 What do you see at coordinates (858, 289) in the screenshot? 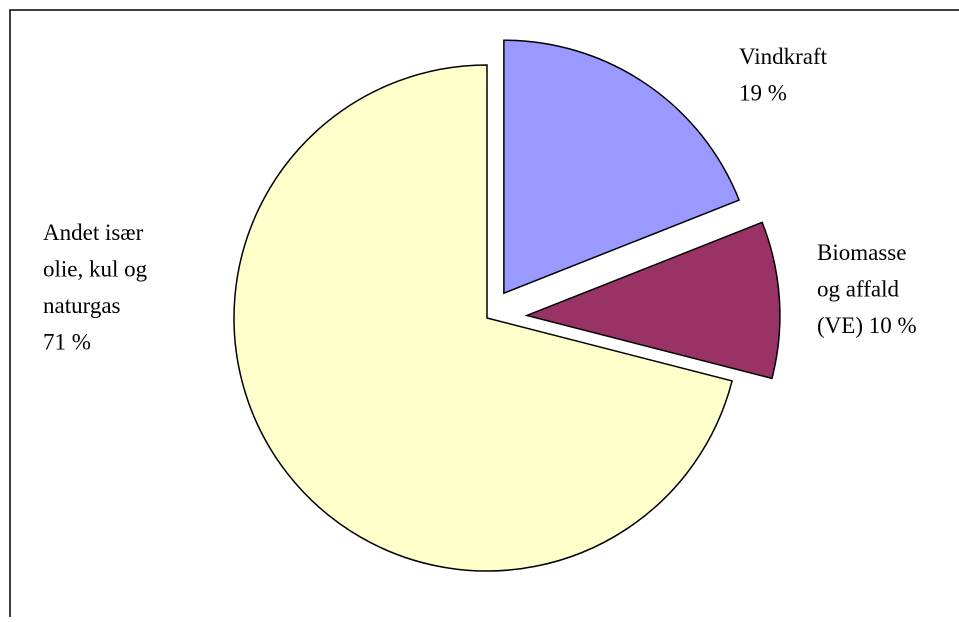
I see `label-biomasse-line: og affald` at bounding box center [858, 289].